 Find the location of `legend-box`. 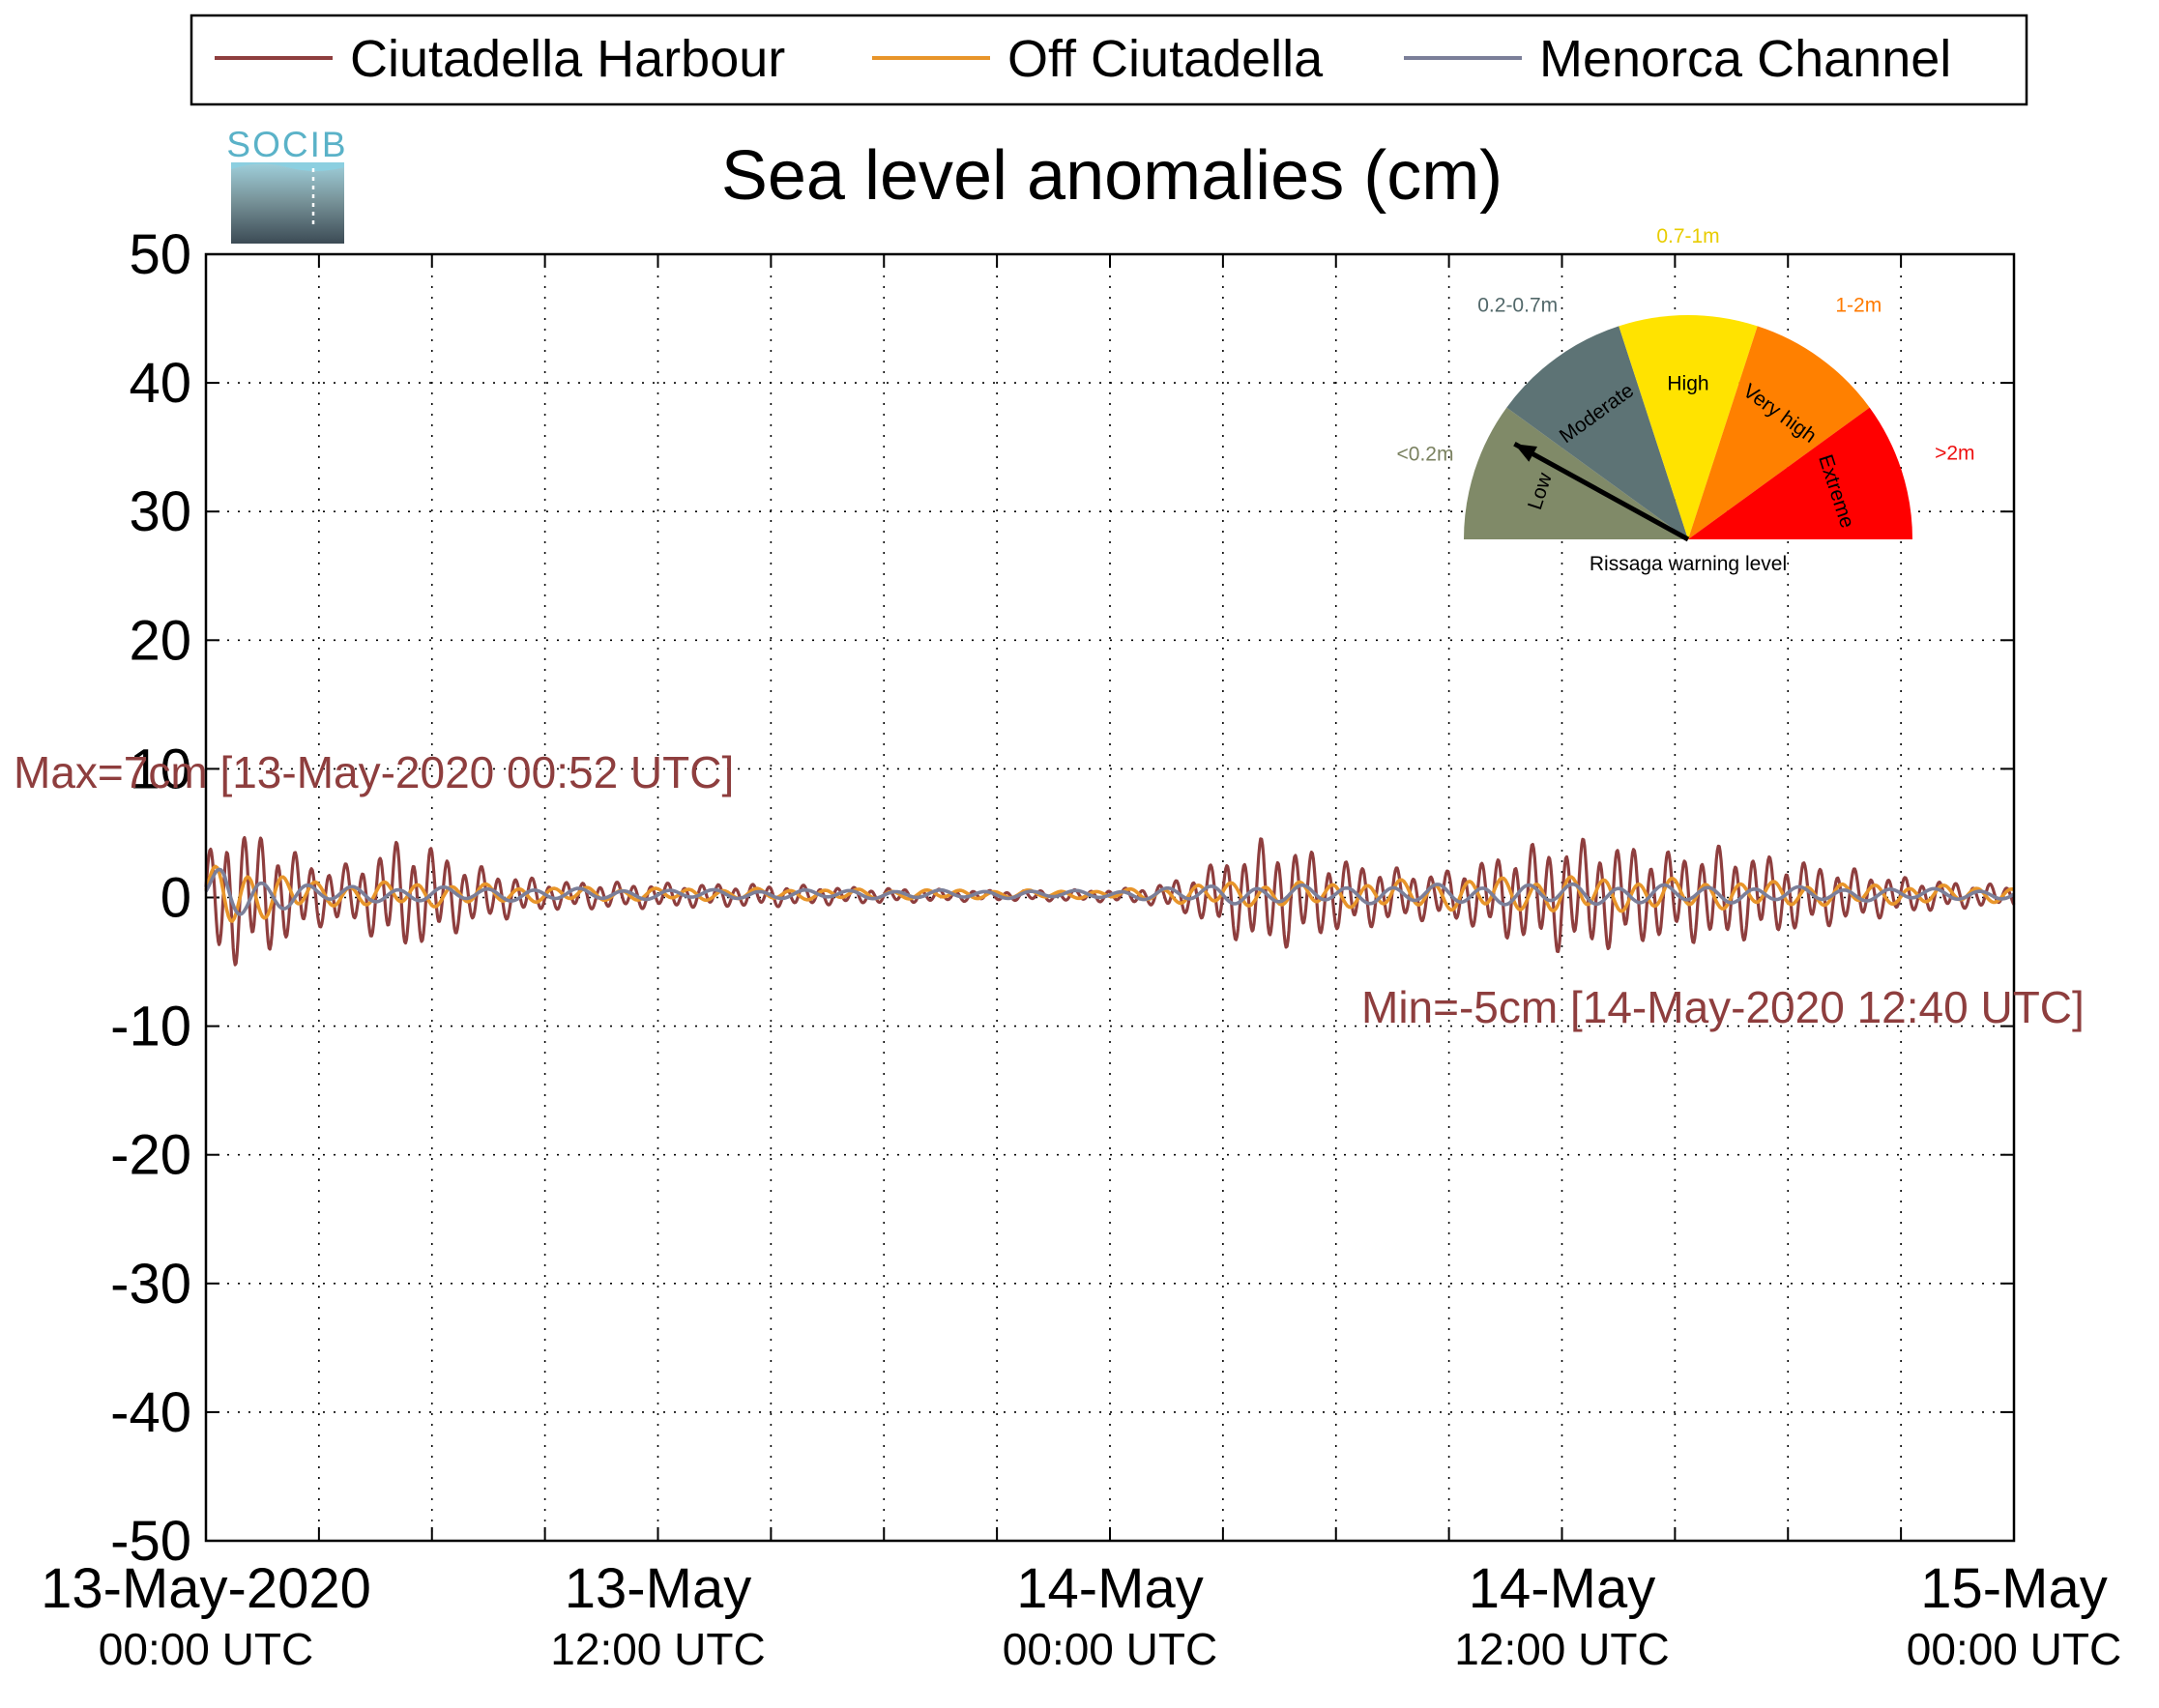

legend-box is located at coordinates (1109, 60).